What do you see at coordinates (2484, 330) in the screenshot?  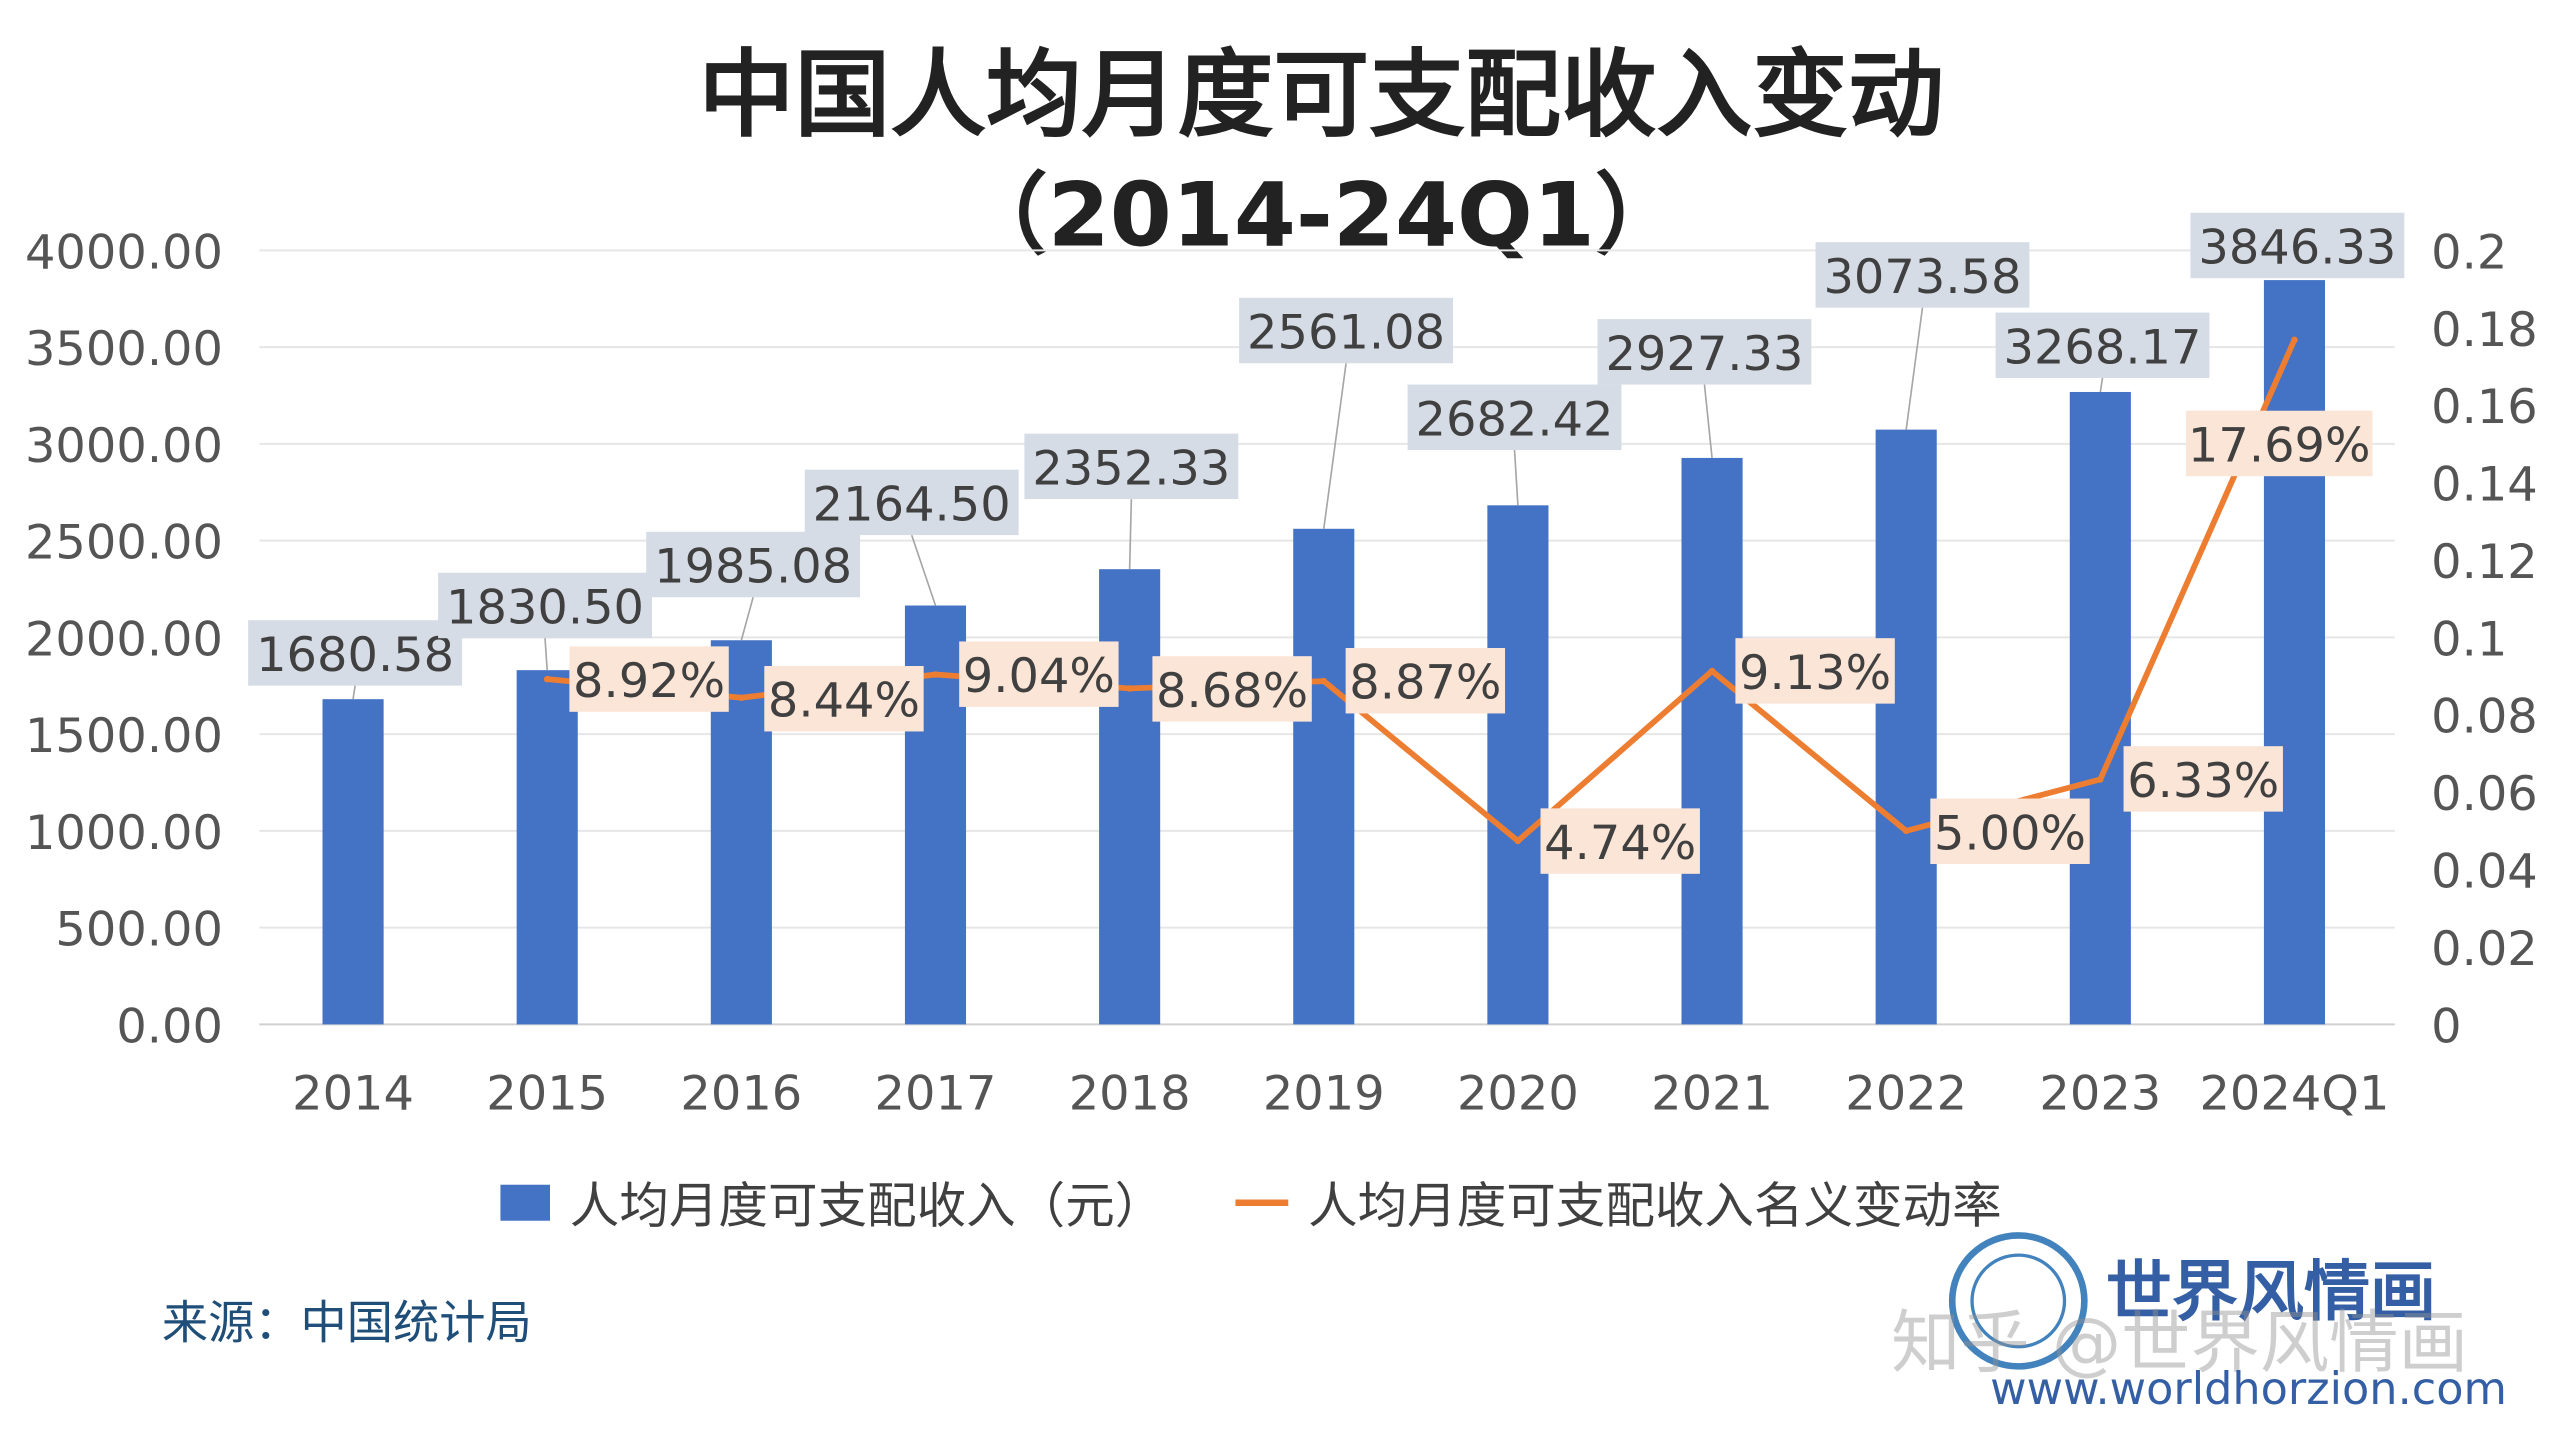 I see `y-right-tick-label: 0.18` at bounding box center [2484, 330].